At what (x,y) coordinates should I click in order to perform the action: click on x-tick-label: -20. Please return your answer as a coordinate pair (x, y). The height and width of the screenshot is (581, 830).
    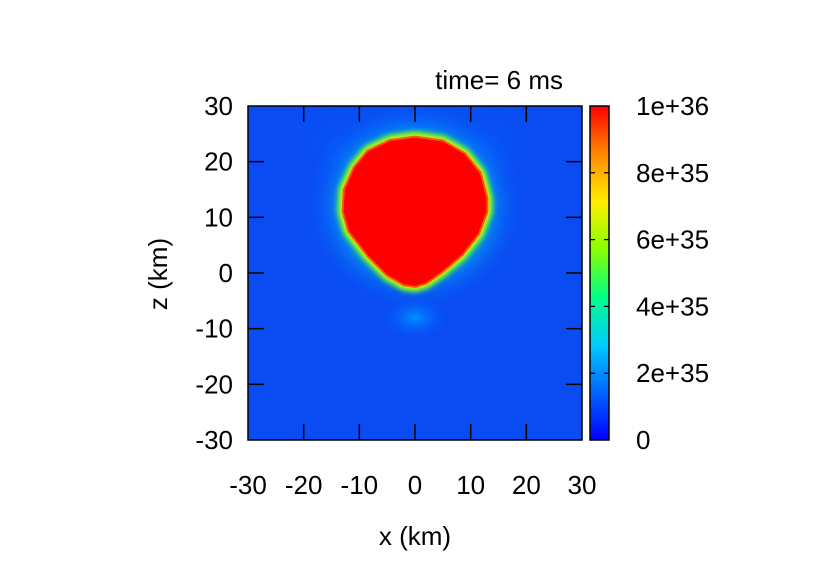
    Looking at the image, I should click on (304, 485).